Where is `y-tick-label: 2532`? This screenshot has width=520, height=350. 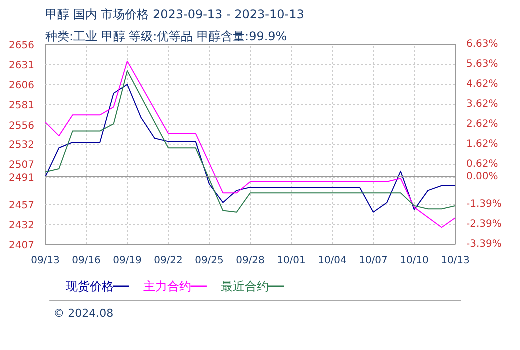 y-tick-label: 2532 is located at coordinates (22, 146).